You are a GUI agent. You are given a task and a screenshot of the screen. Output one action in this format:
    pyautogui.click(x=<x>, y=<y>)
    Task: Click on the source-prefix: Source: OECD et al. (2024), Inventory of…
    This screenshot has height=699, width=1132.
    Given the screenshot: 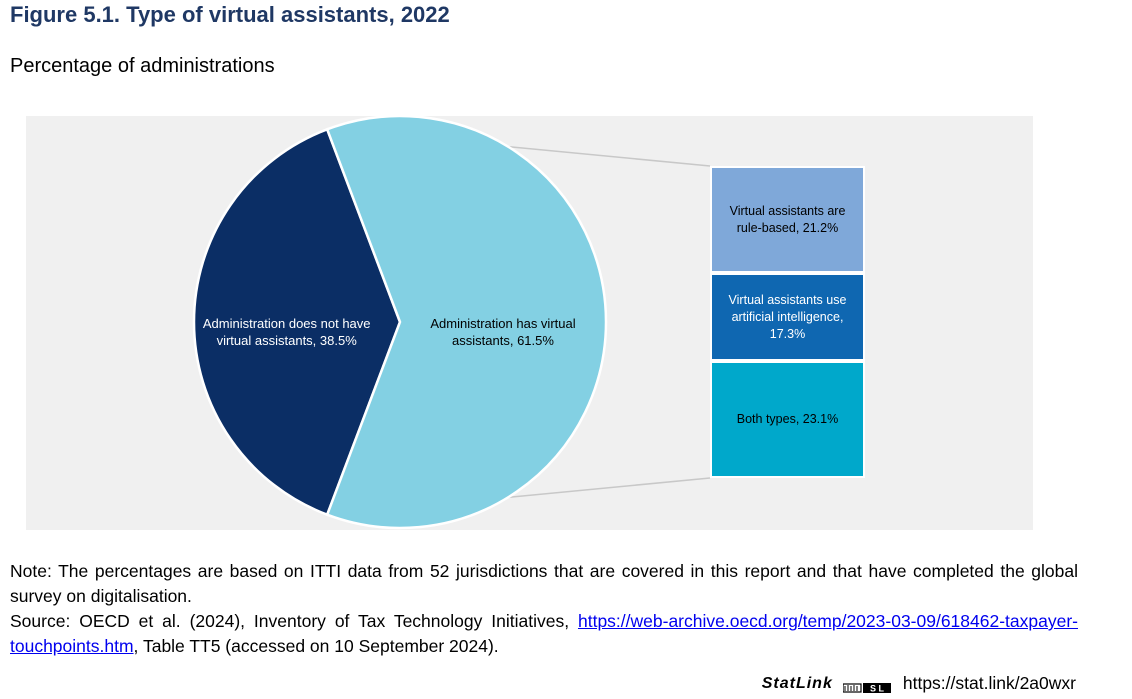 What is the action you would take?
    pyautogui.click(x=294, y=621)
    